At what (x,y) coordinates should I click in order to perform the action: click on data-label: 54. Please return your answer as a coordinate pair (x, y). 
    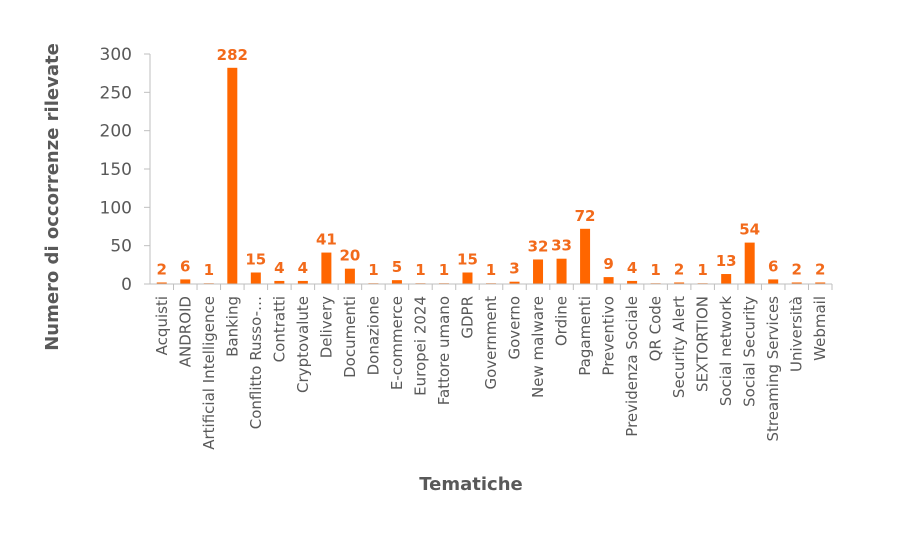
    Looking at the image, I should click on (749, 230).